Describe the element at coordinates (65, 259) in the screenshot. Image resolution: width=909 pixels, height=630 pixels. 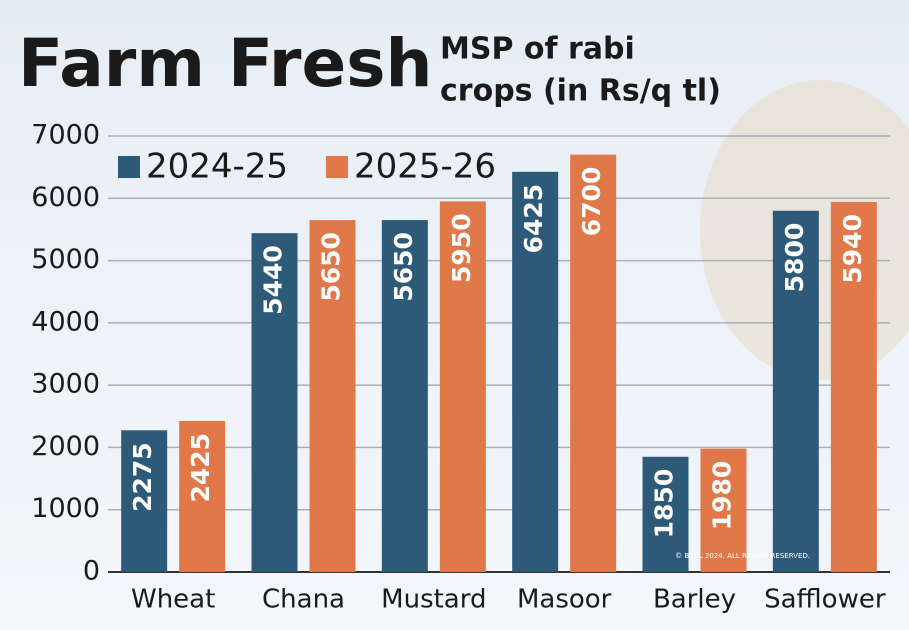
I see `y-tick-label: 5000` at that location.